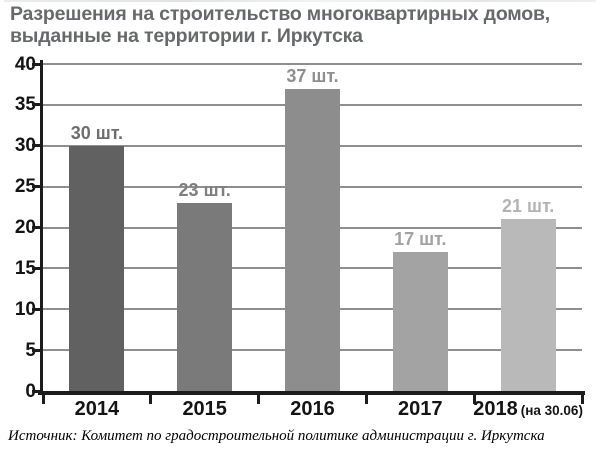 The image size is (600, 454). I want to click on chart-title-line2: выданные на территории г. Иркутска, so click(186, 35).